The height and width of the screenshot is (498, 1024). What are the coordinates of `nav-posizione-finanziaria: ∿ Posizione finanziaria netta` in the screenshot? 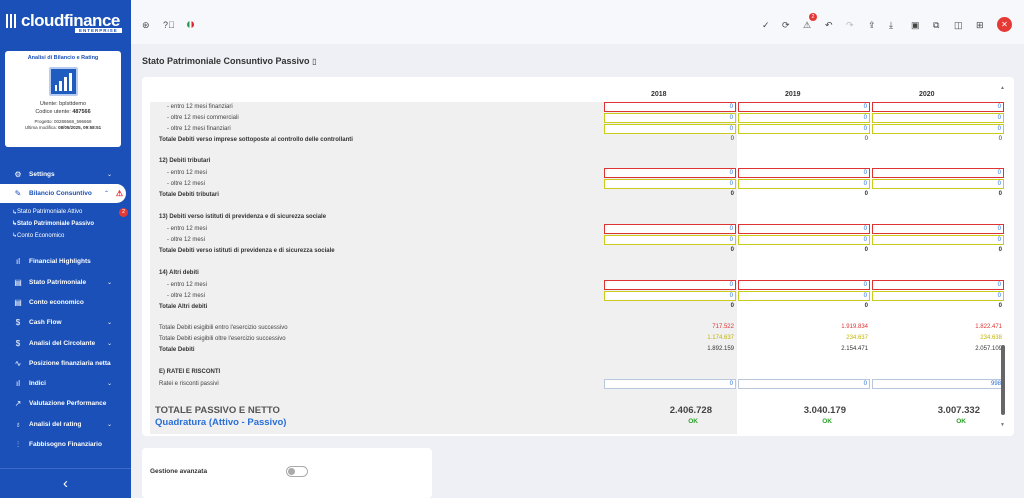 It's located at (62, 363).